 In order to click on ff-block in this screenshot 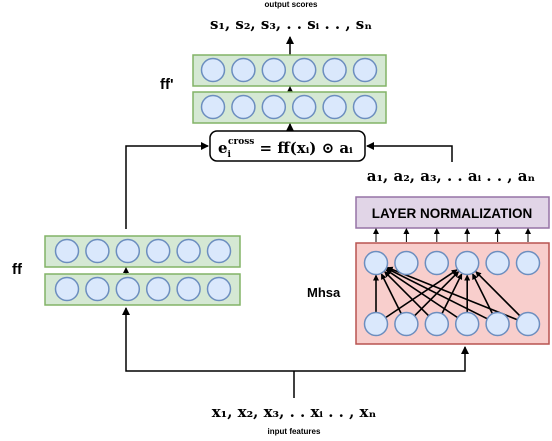, I will do `click(142, 270)`.